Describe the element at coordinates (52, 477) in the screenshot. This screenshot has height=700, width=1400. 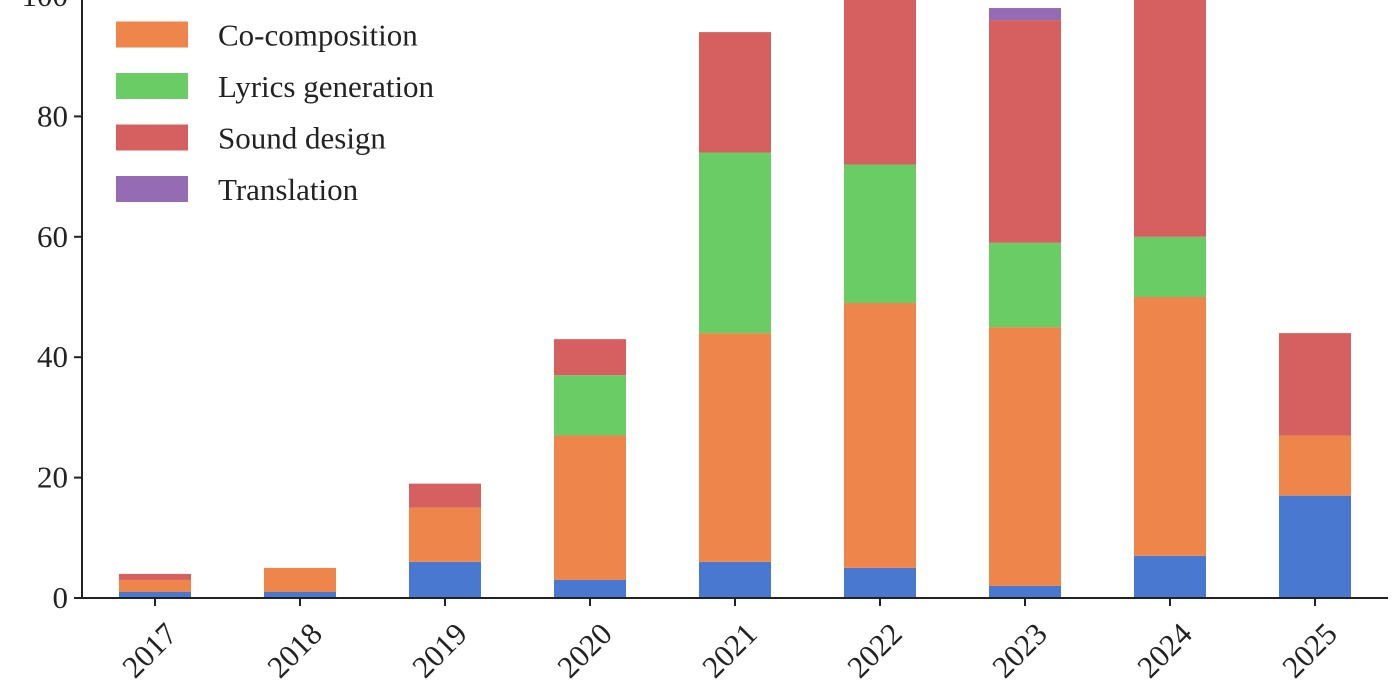
I see `y-tick-label: 20` at that location.